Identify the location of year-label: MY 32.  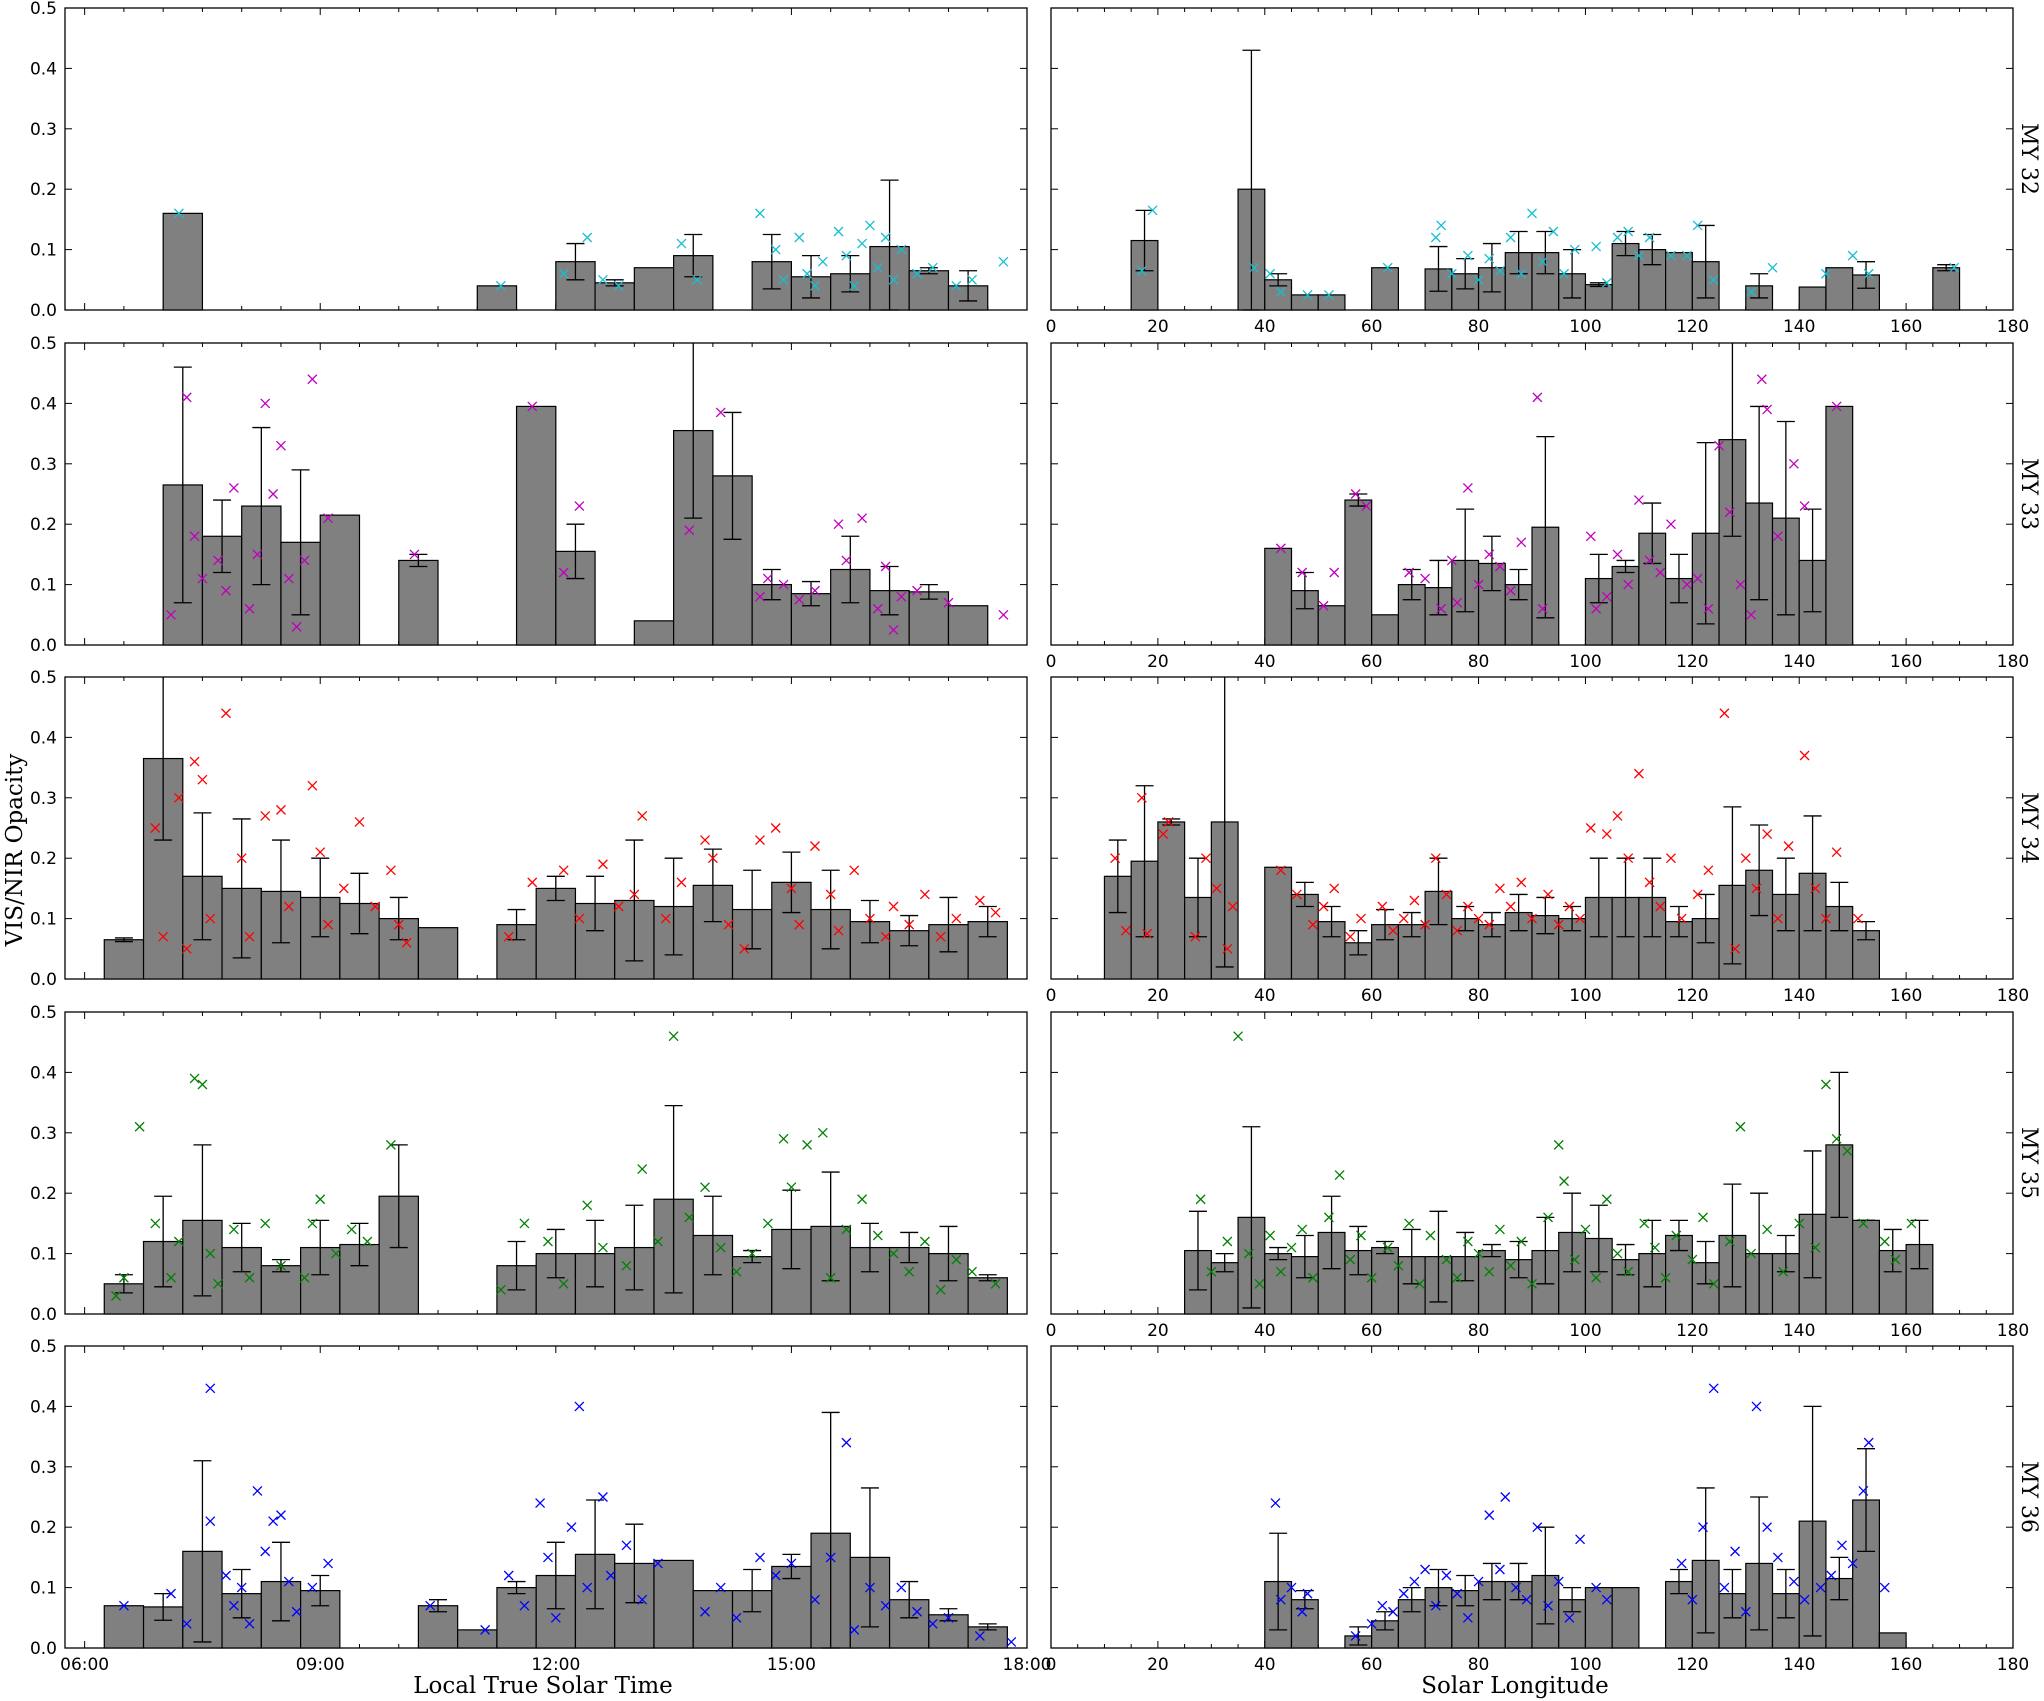
(2028, 159).